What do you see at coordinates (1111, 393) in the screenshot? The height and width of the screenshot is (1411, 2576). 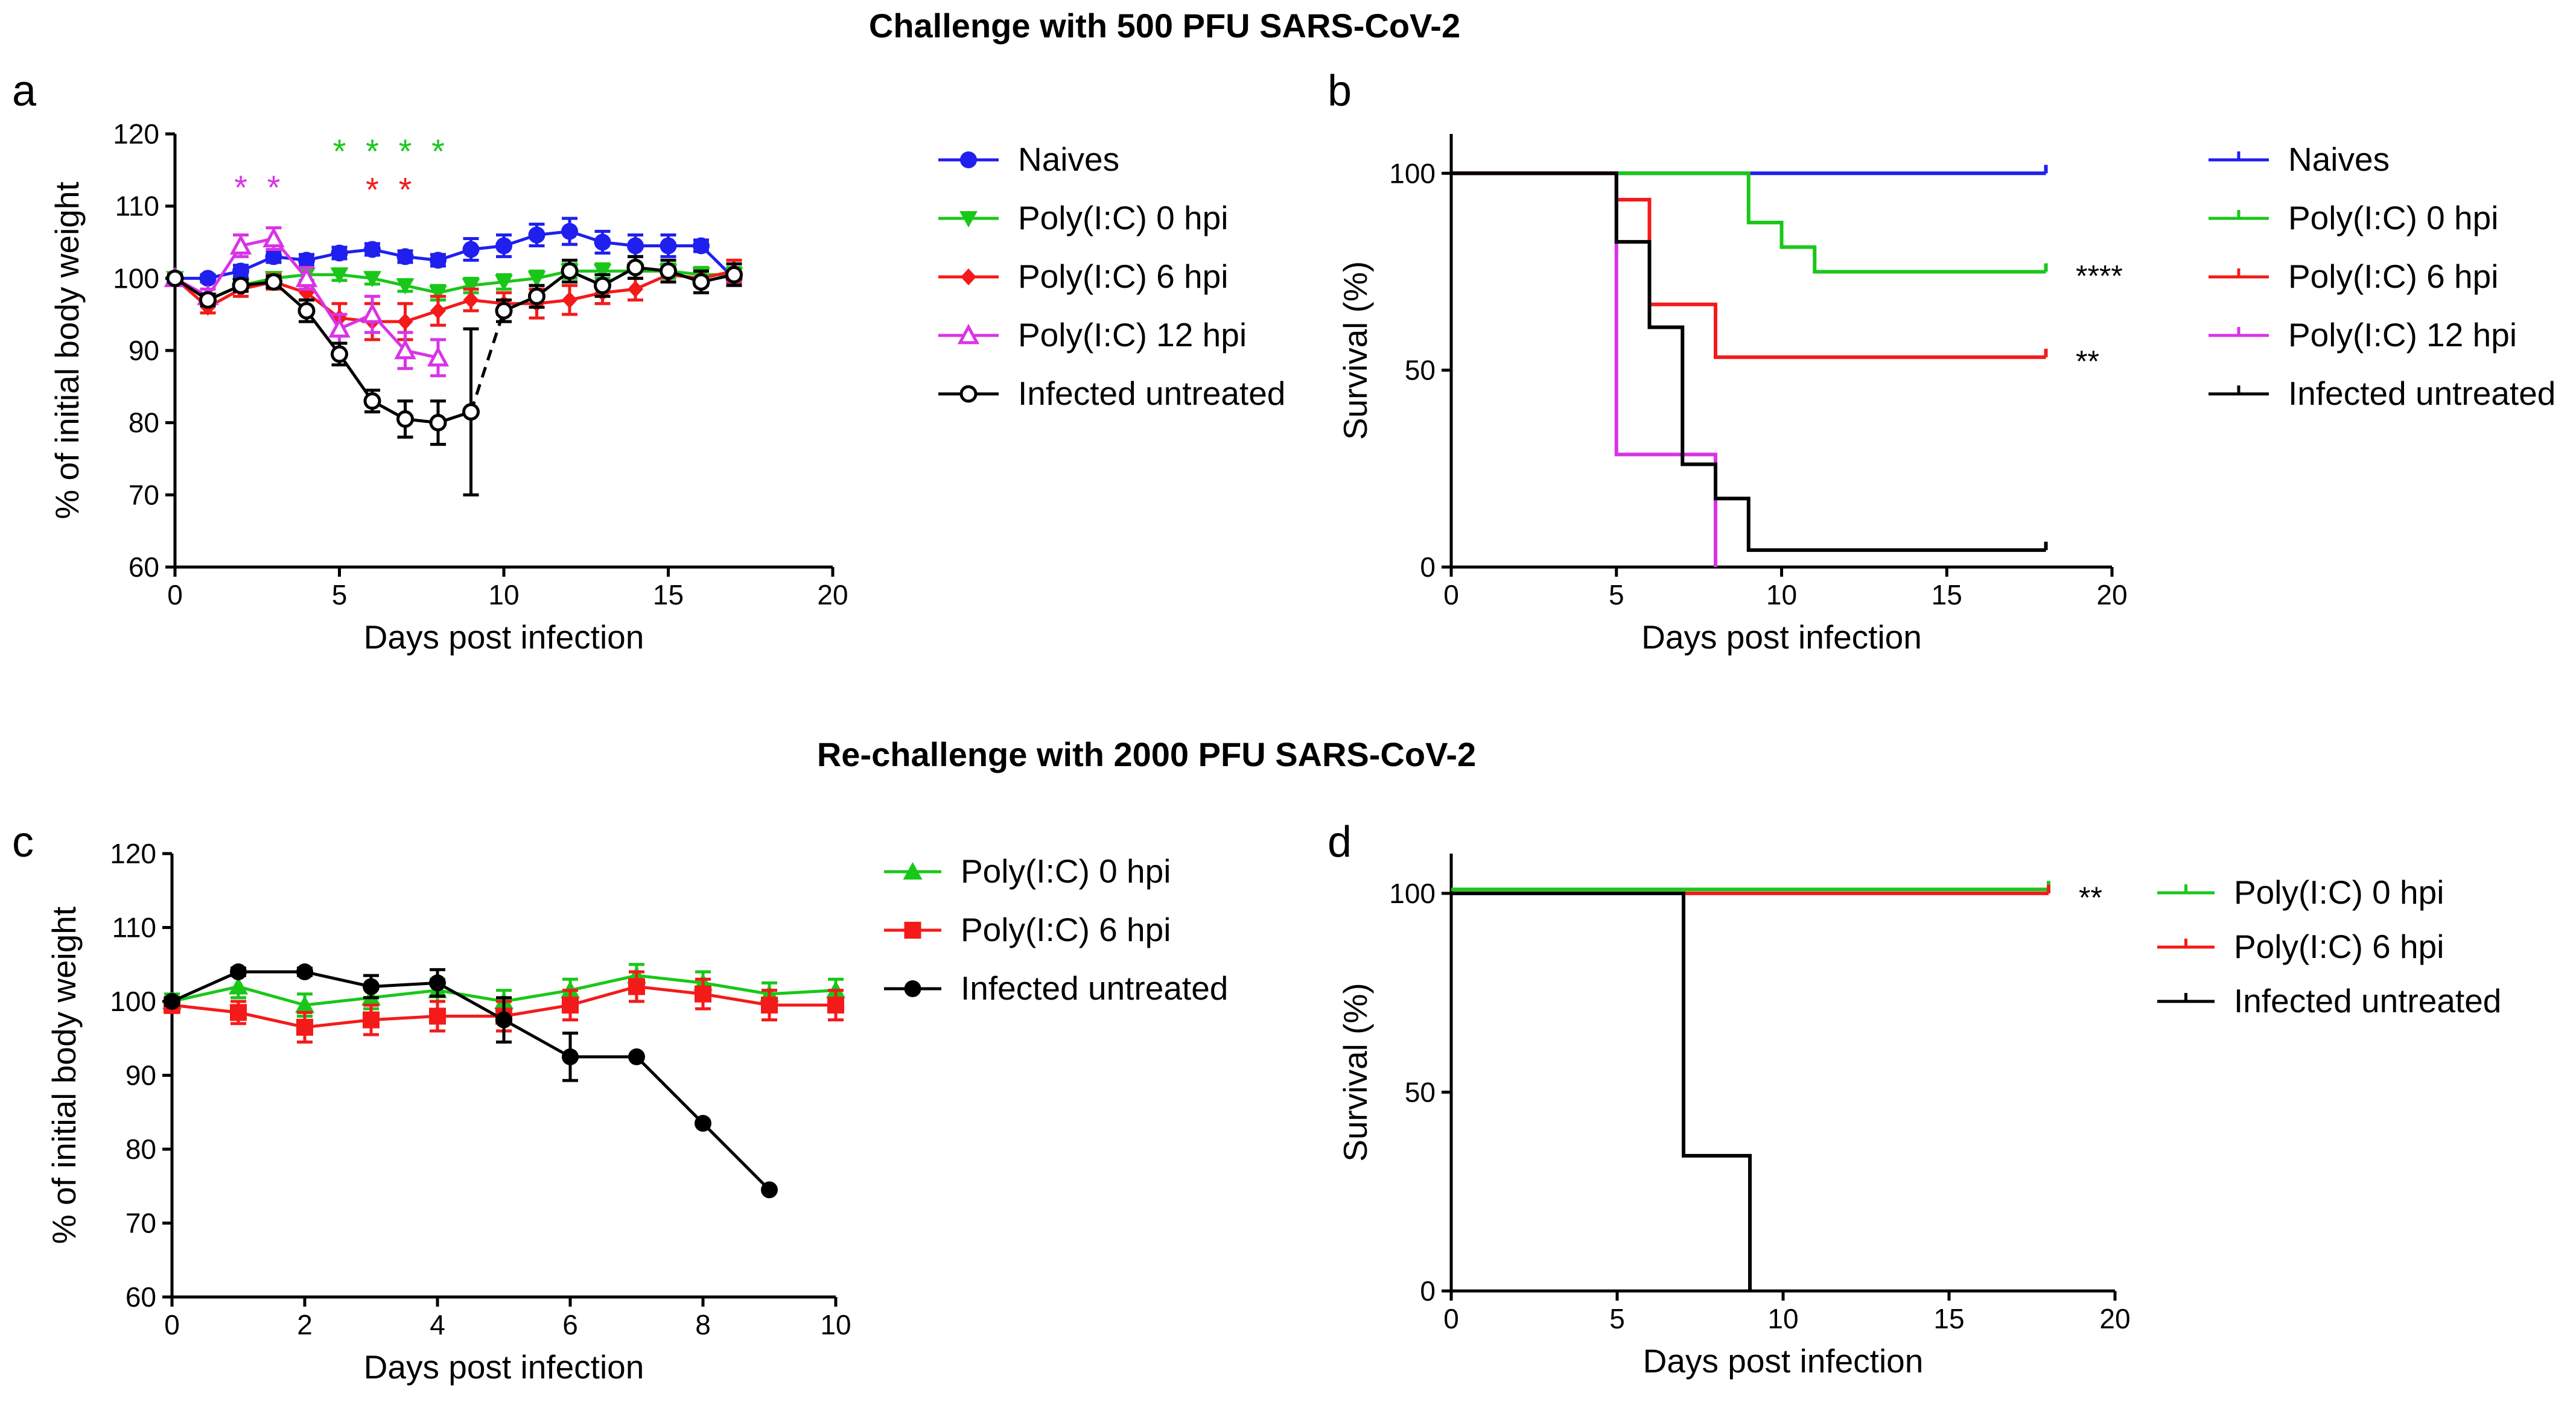 I see `legend-item-a: Infected untreated` at bounding box center [1111, 393].